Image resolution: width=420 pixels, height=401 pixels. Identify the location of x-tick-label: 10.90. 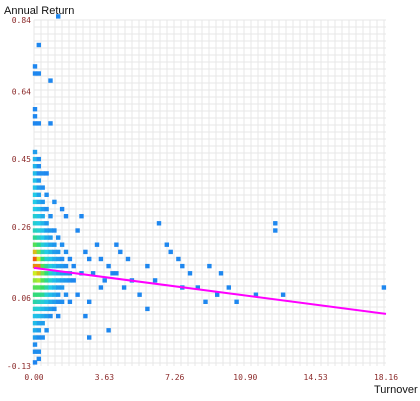
(245, 377).